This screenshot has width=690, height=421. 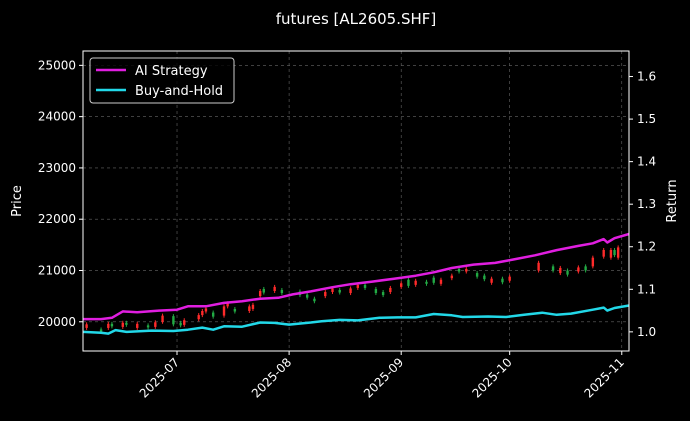 I want to click on y-right-tick-label: 1.2, so click(x=646, y=247).